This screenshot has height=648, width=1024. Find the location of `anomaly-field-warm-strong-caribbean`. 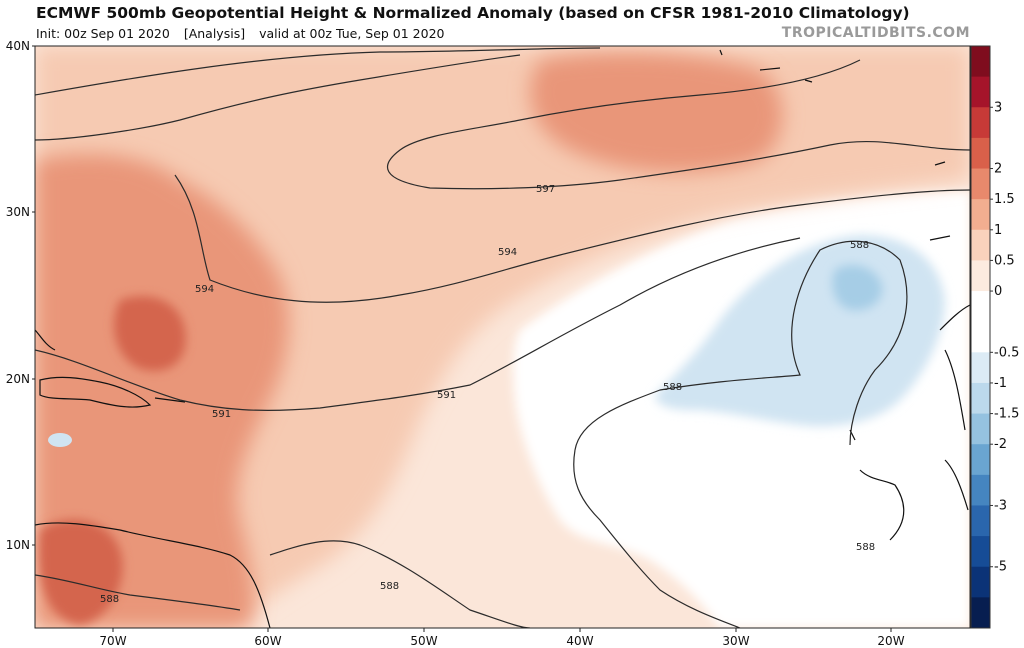

anomaly-field-warm-strong-caribbean is located at coordinates (150, 333).